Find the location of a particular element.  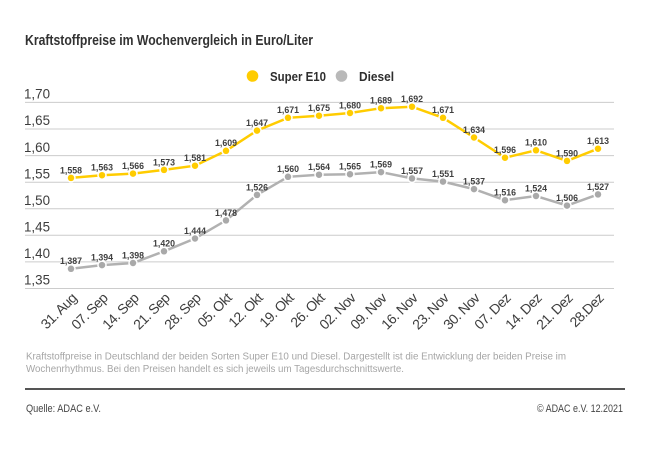

svg-text: 1,609 is located at coordinates (226, 143).